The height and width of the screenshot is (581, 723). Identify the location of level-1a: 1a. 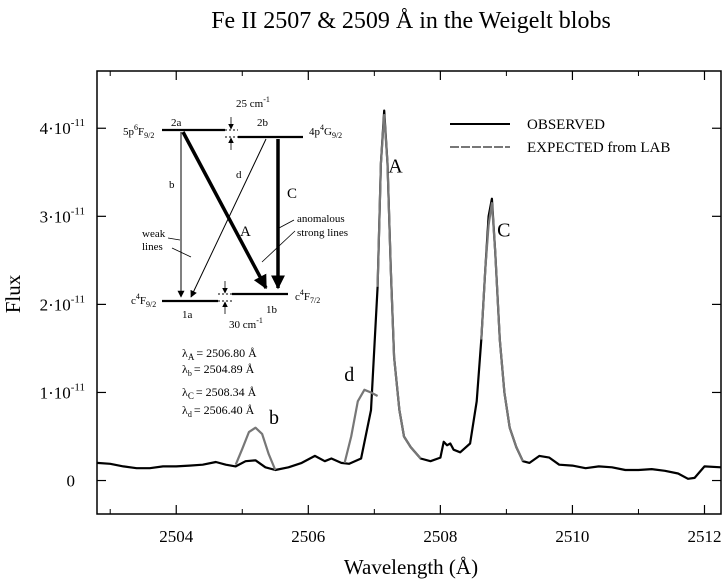
(187, 315).